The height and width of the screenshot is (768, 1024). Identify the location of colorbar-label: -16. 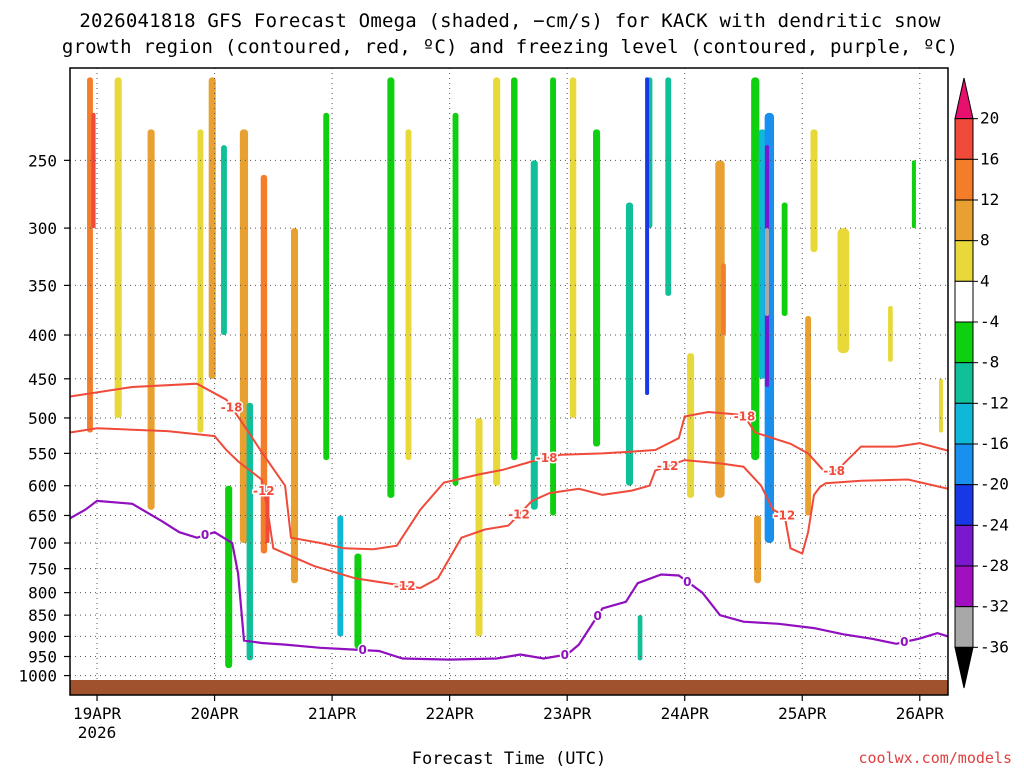
(994, 443).